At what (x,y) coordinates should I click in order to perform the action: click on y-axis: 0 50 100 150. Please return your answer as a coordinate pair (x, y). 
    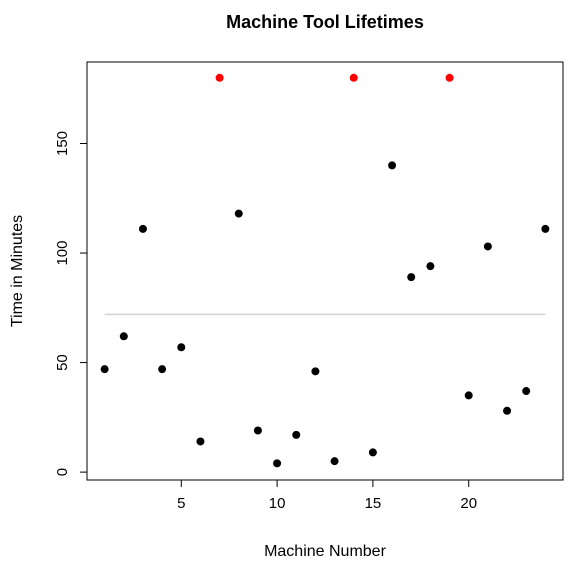
    Looking at the image, I should click on (70, 303).